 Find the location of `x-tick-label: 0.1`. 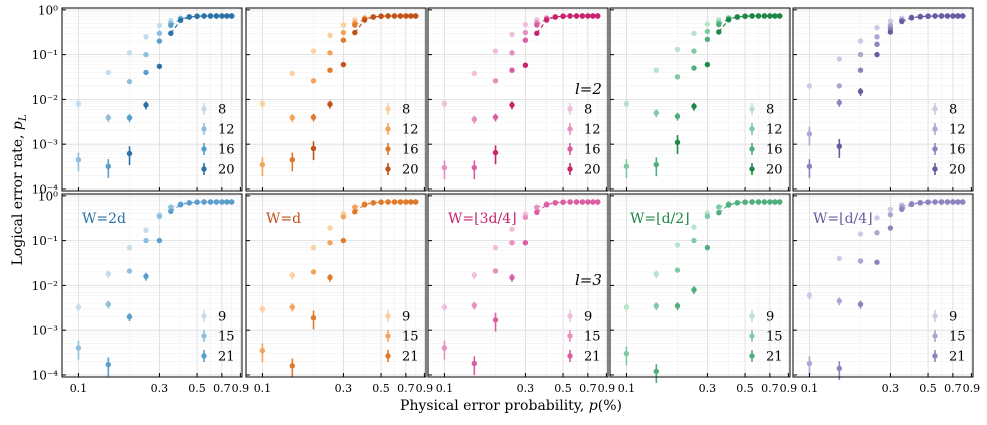

x-tick-label: 0.1 is located at coordinates (627, 388).